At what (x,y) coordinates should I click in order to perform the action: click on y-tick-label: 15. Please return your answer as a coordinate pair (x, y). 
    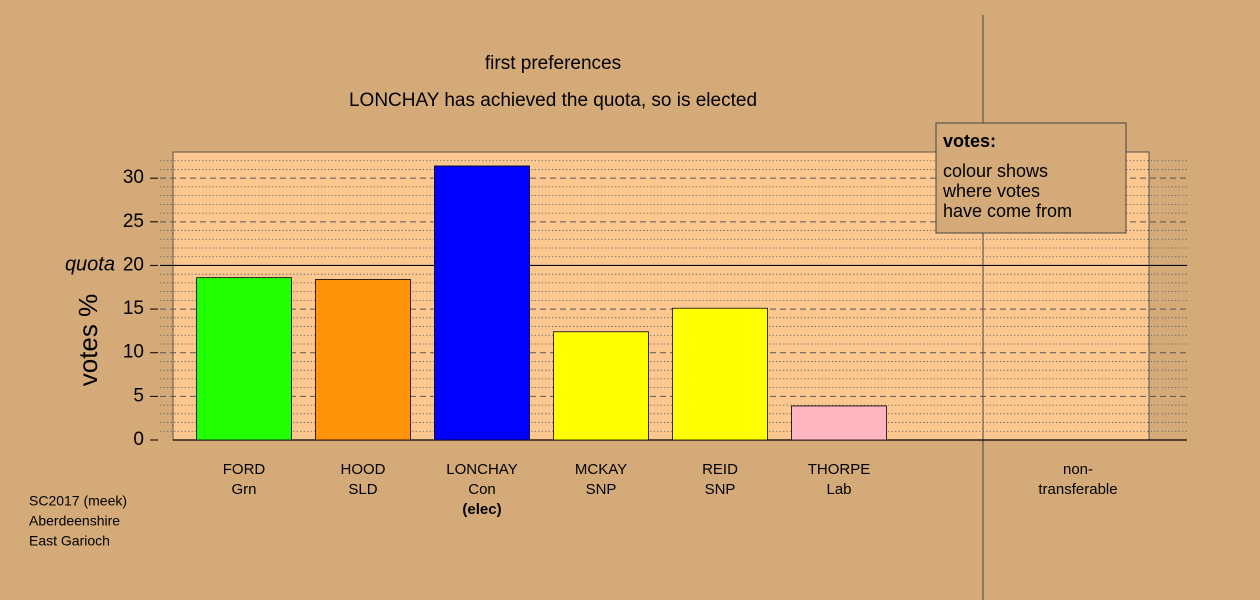
    Looking at the image, I should click on (133, 308).